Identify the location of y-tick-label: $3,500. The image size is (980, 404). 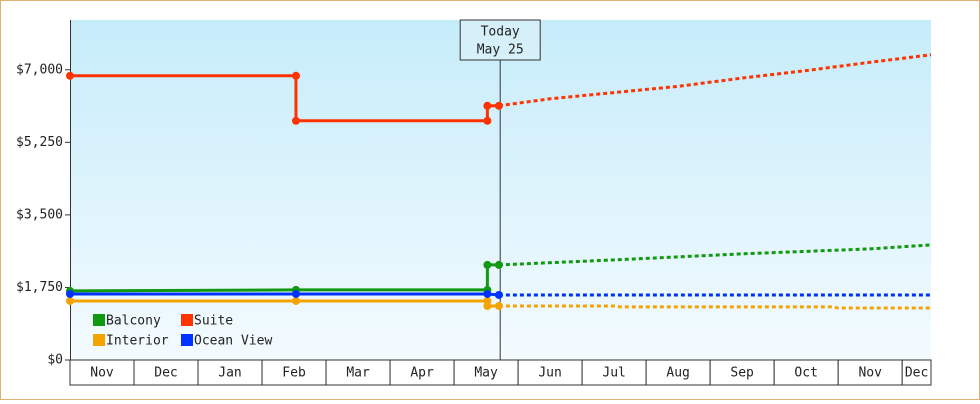
(39, 214).